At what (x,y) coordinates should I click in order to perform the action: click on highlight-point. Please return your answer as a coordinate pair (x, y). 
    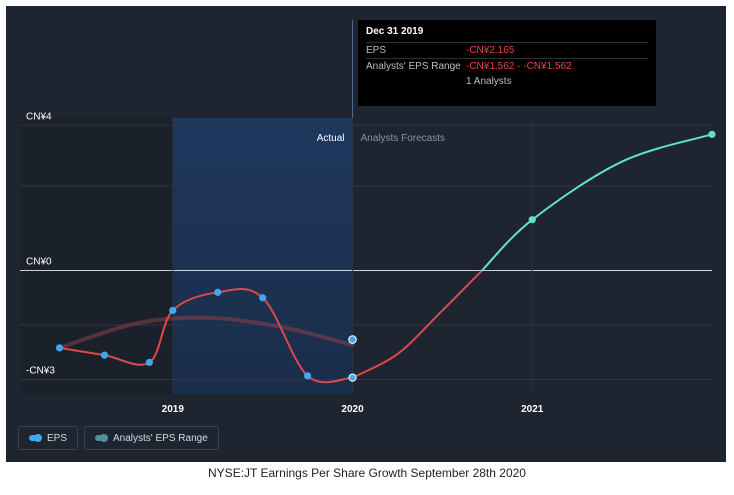
    Looking at the image, I should click on (352, 339).